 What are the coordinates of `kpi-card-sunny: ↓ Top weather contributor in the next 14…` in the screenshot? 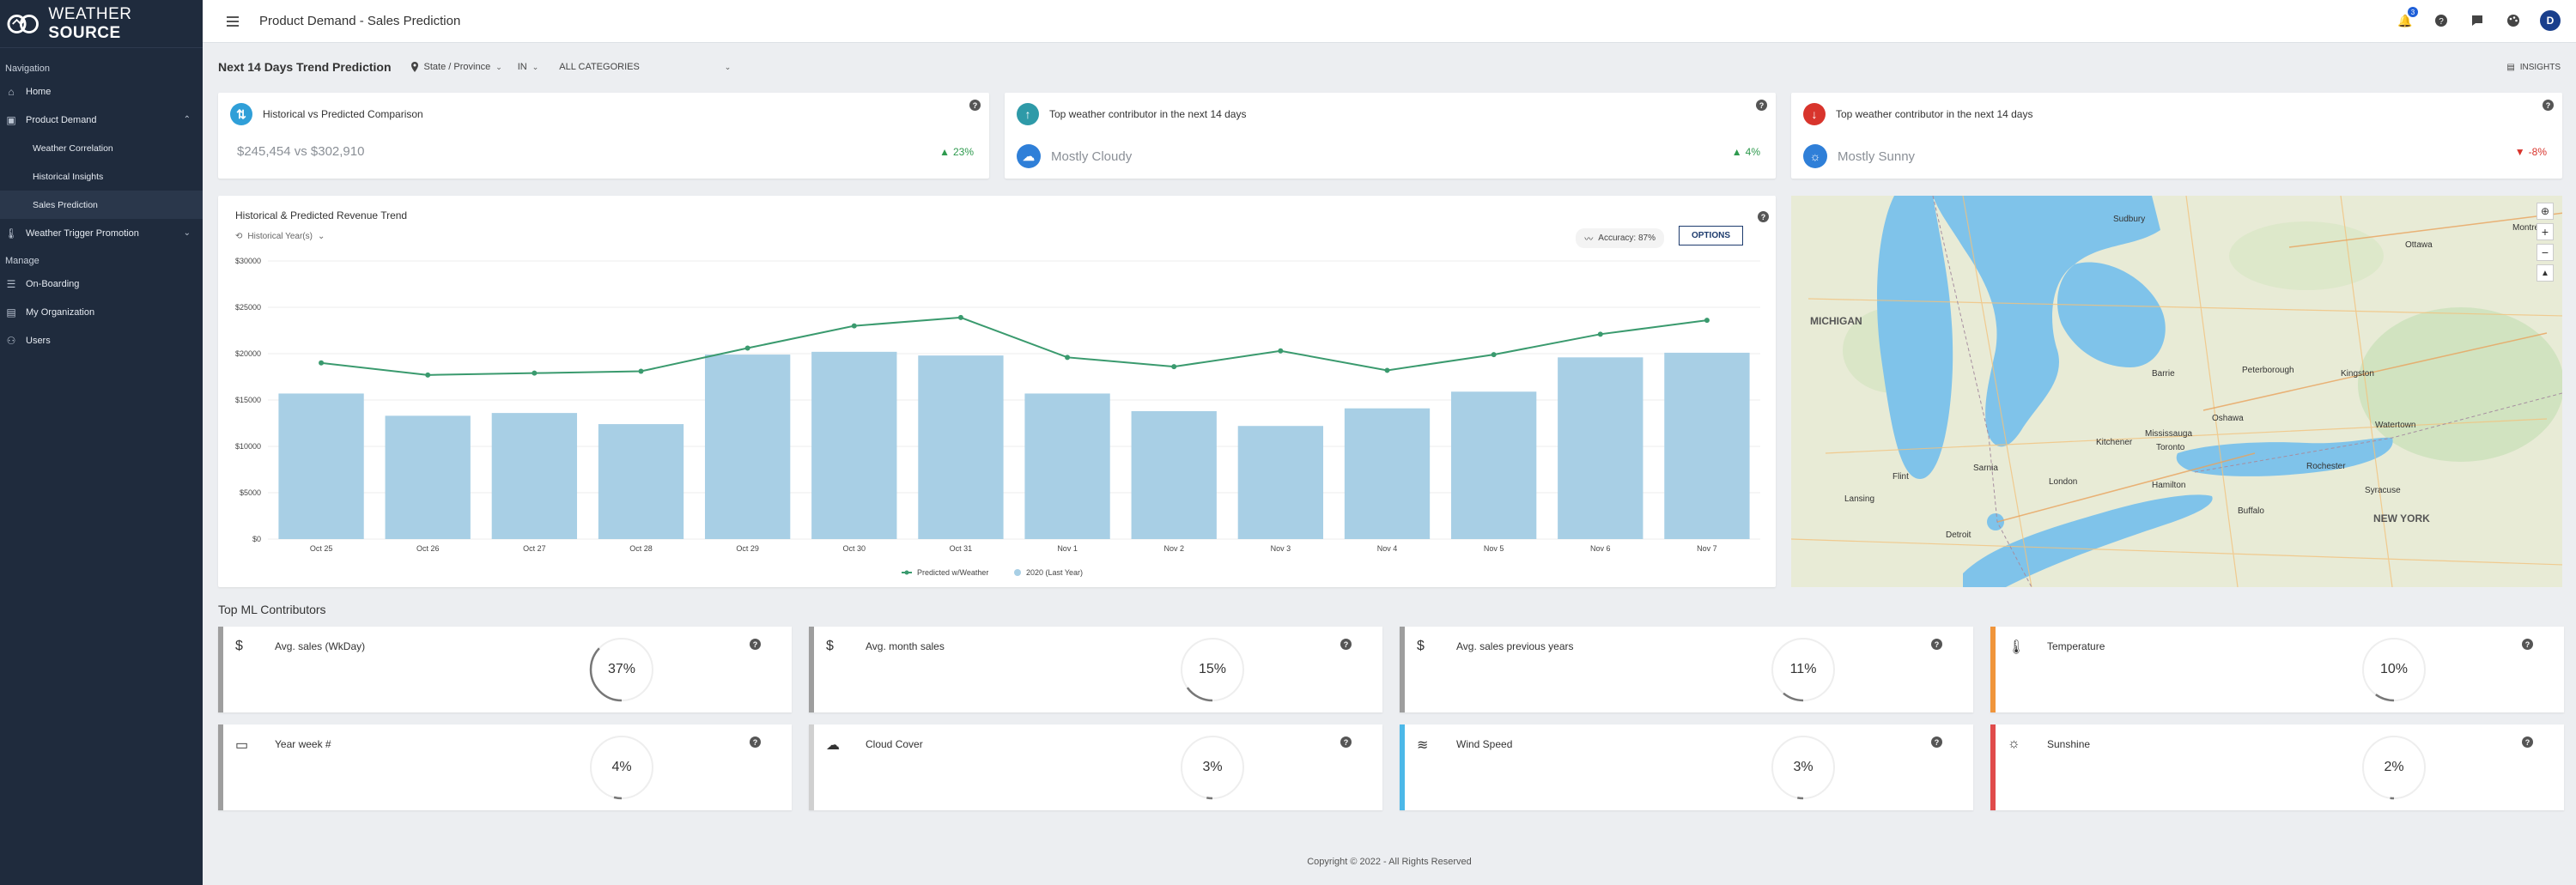 It's located at (2177, 136).